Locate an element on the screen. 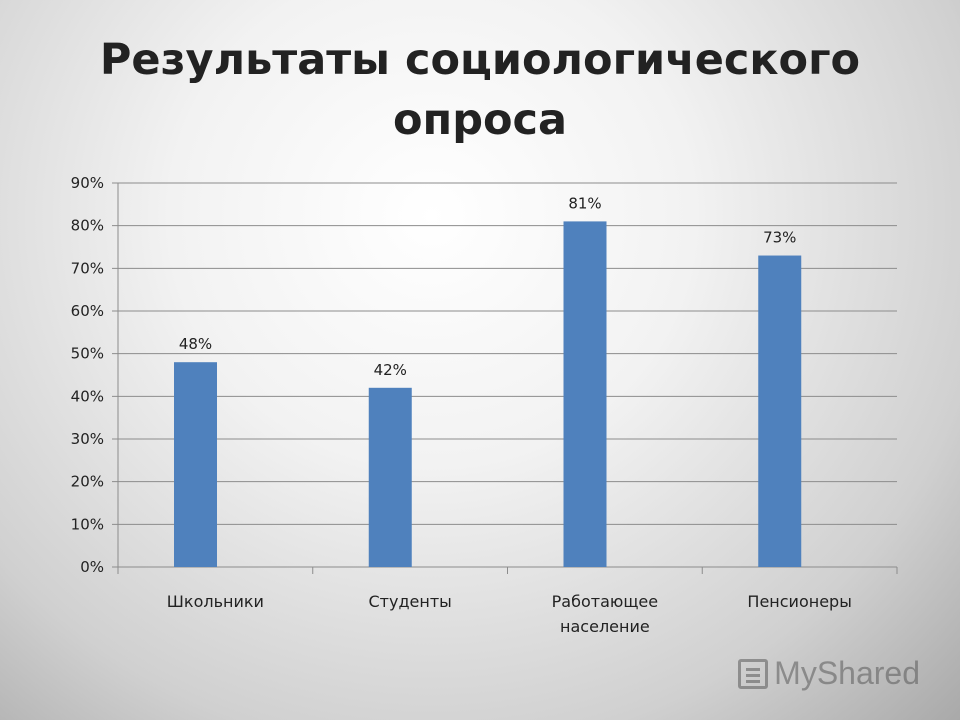 This screenshot has height=720, width=960. x-category-label: Студенты is located at coordinates (409, 601).